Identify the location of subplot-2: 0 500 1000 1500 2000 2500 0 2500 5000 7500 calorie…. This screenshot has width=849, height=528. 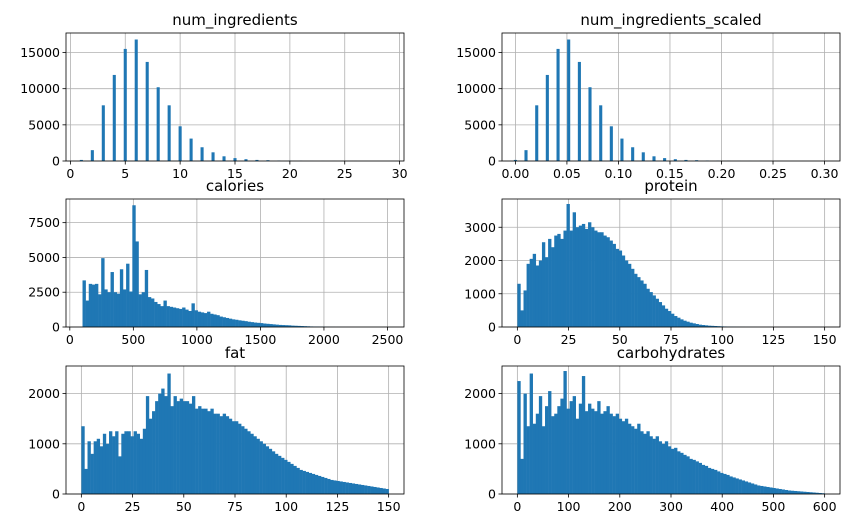
(216, 262).